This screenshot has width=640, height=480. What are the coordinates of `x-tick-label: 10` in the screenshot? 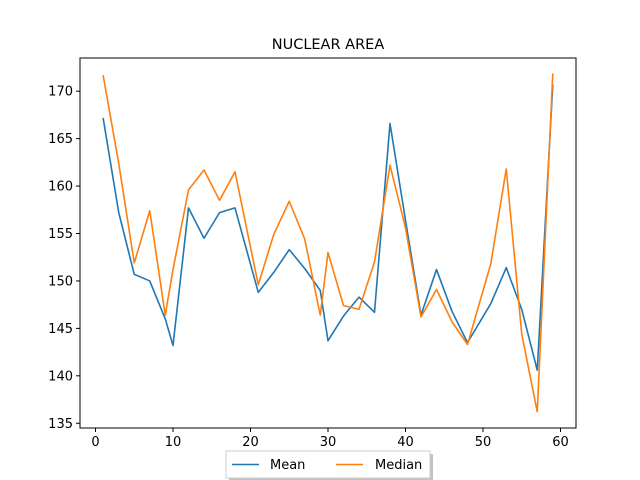 It's located at (173, 442).